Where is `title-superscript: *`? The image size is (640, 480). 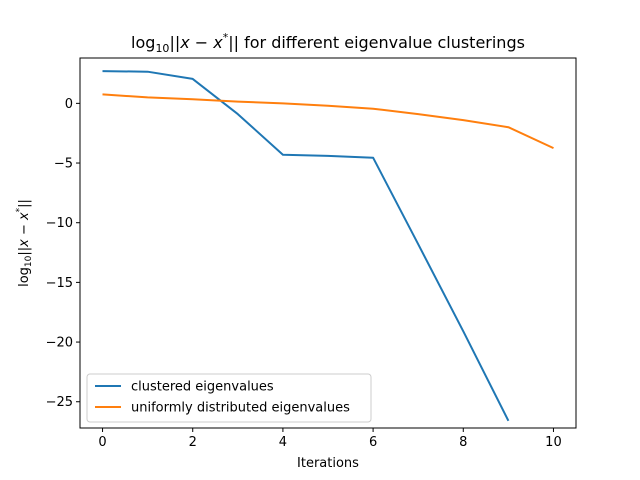
title-superscript: * is located at coordinates (226, 37).